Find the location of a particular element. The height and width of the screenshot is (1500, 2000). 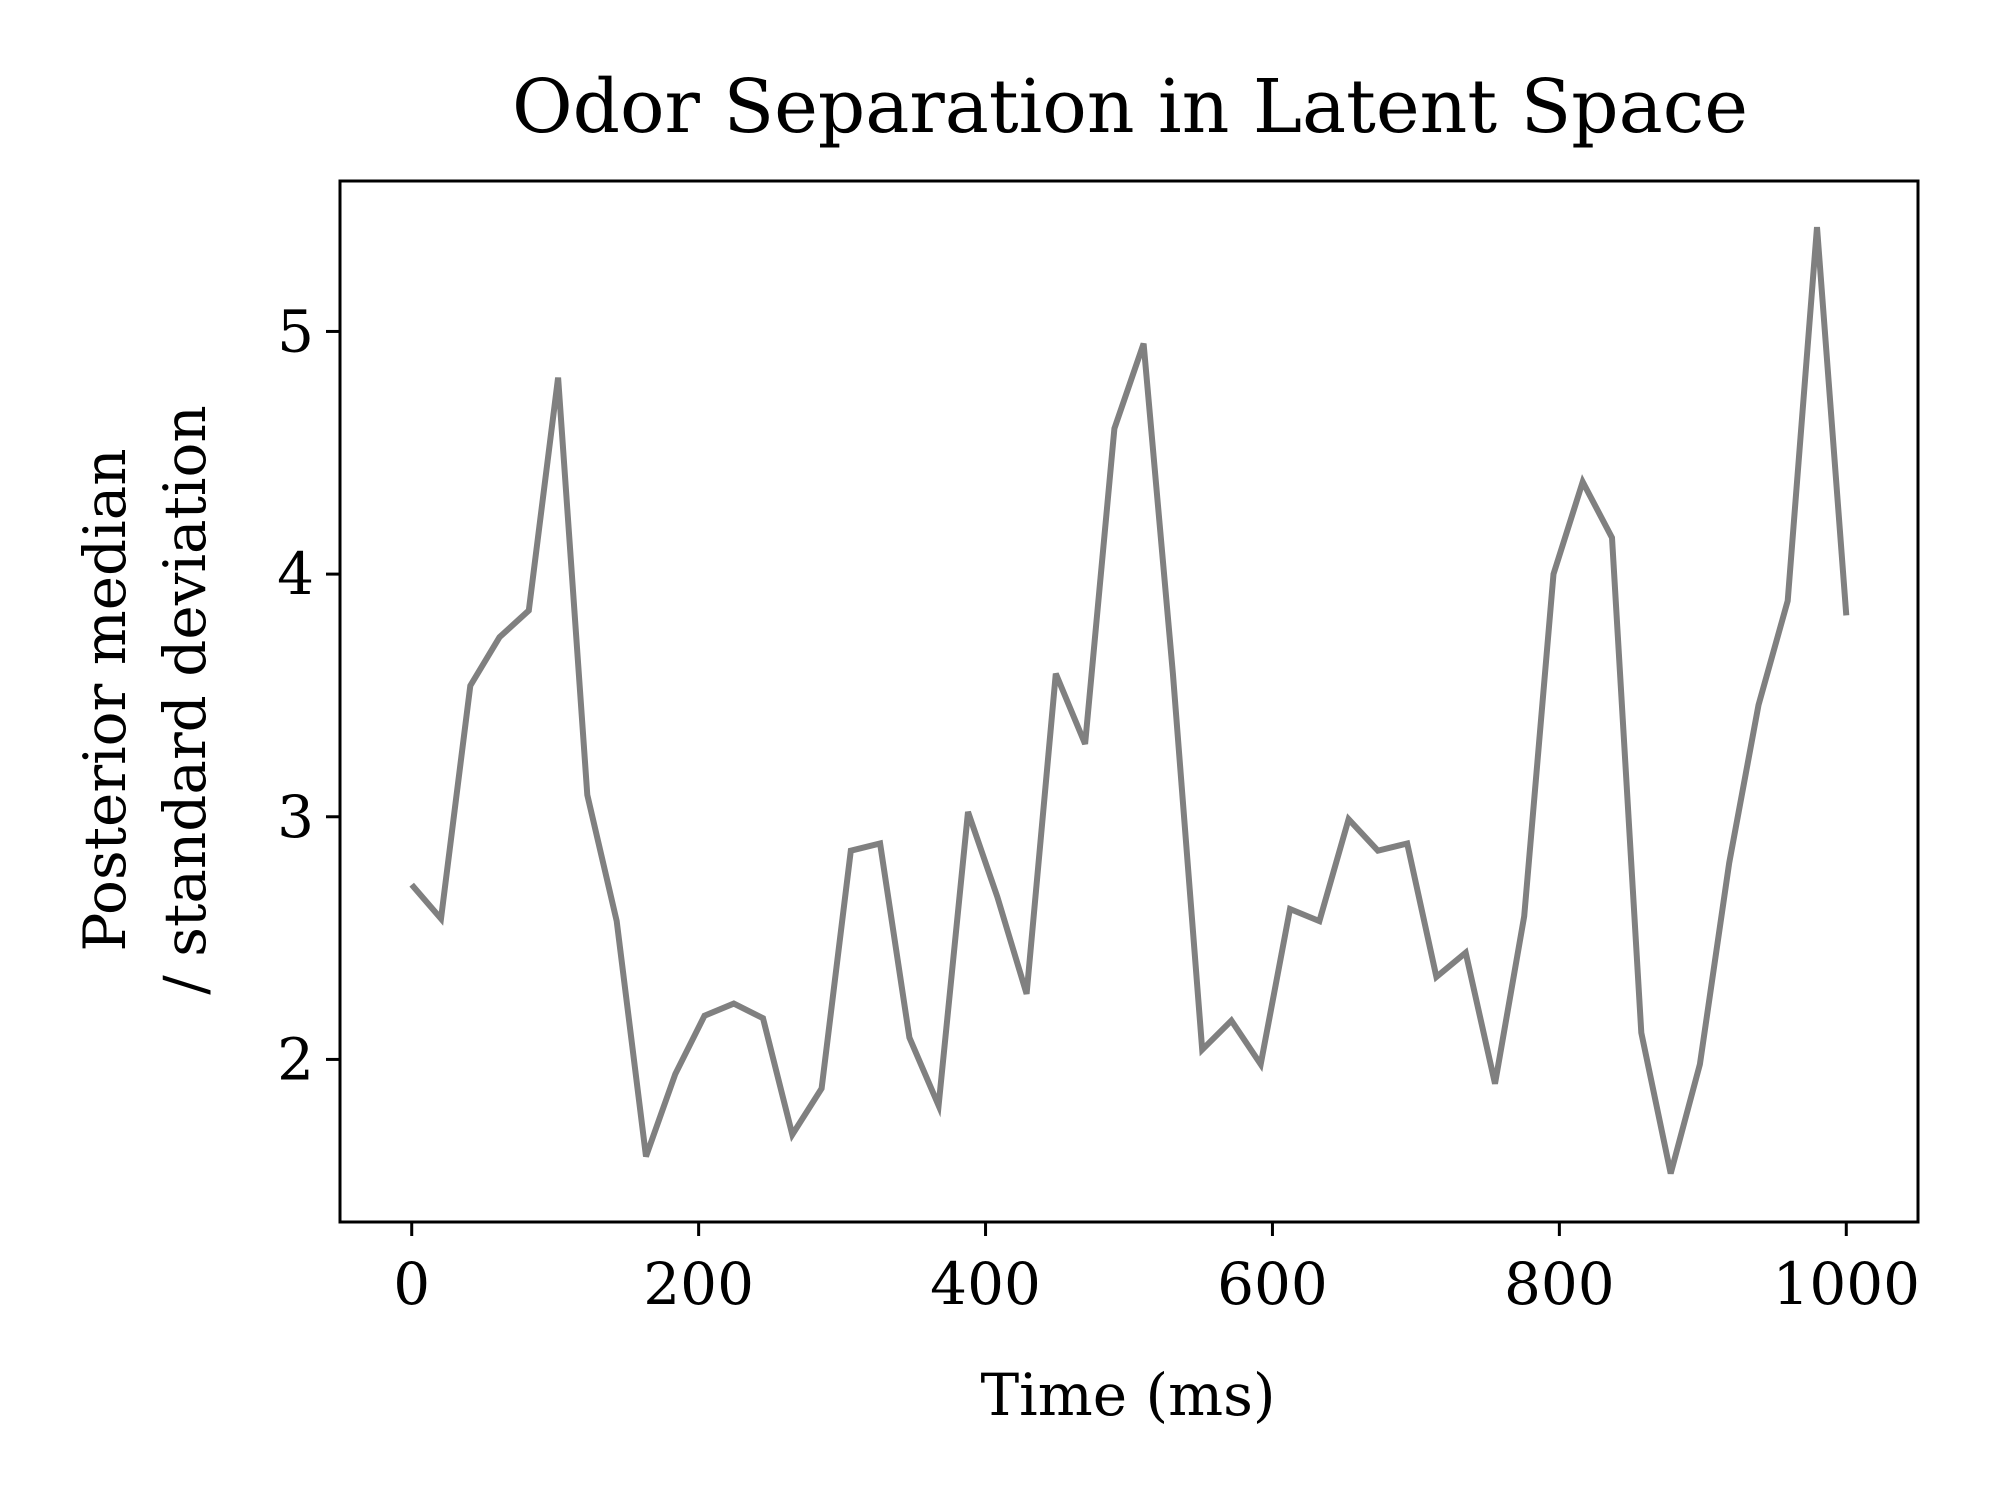

y-tick-label: 3 is located at coordinates (295, 817).